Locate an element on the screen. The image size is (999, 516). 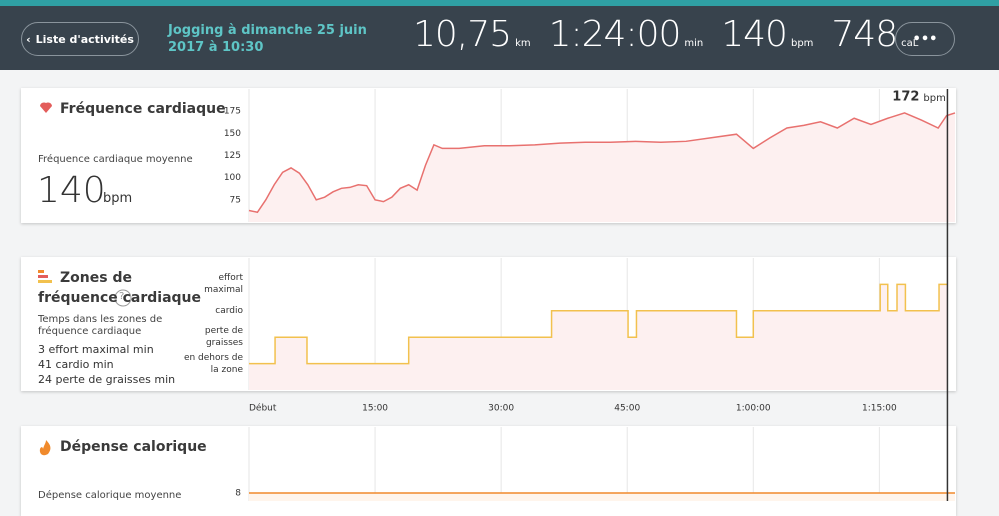
x-tick-label: 1:15:00 is located at coordinates (879, 409).